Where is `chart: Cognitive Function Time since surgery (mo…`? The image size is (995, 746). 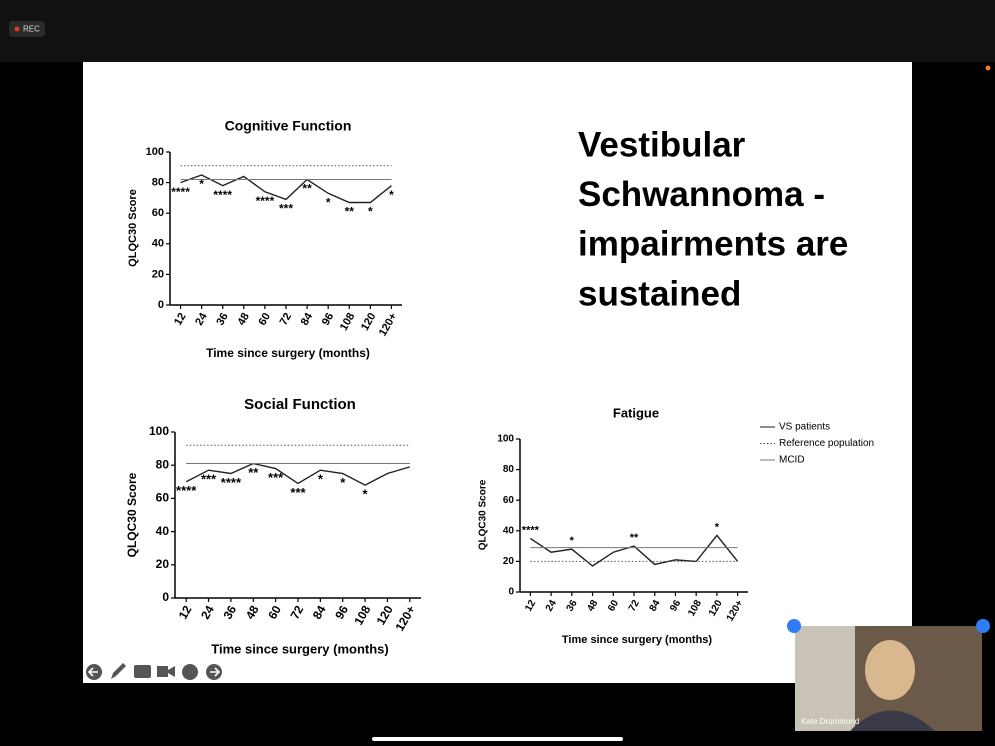 chart: Cognitive Function Time since surgery (mo… is located at coordinates (264, 239).